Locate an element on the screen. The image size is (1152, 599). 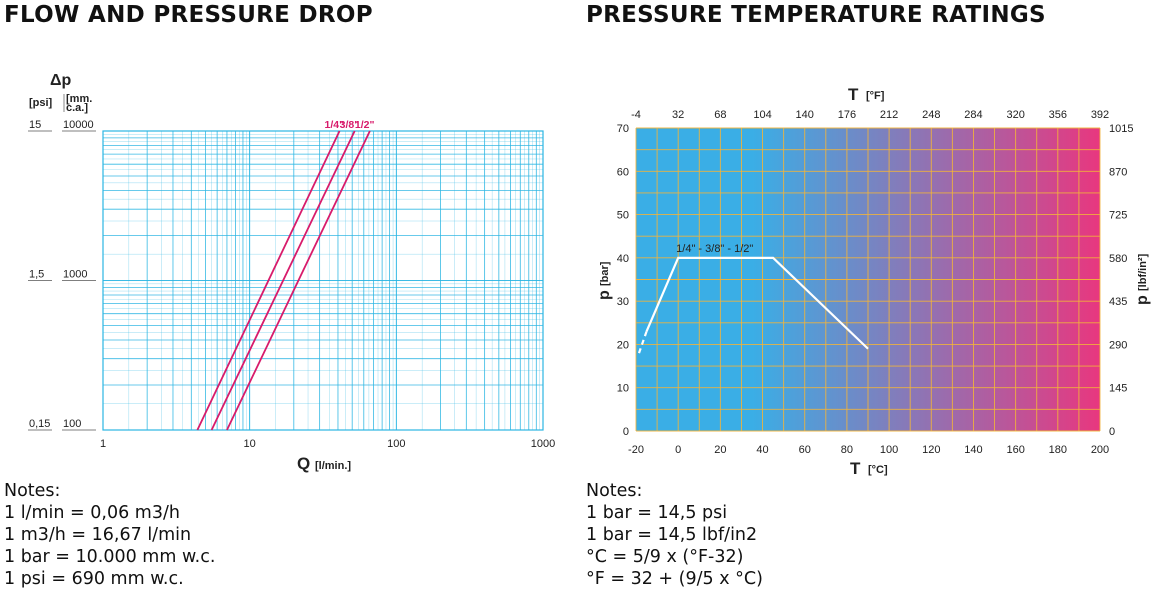
y-axis-unit: [psi] is located at coordinates (41, 103).